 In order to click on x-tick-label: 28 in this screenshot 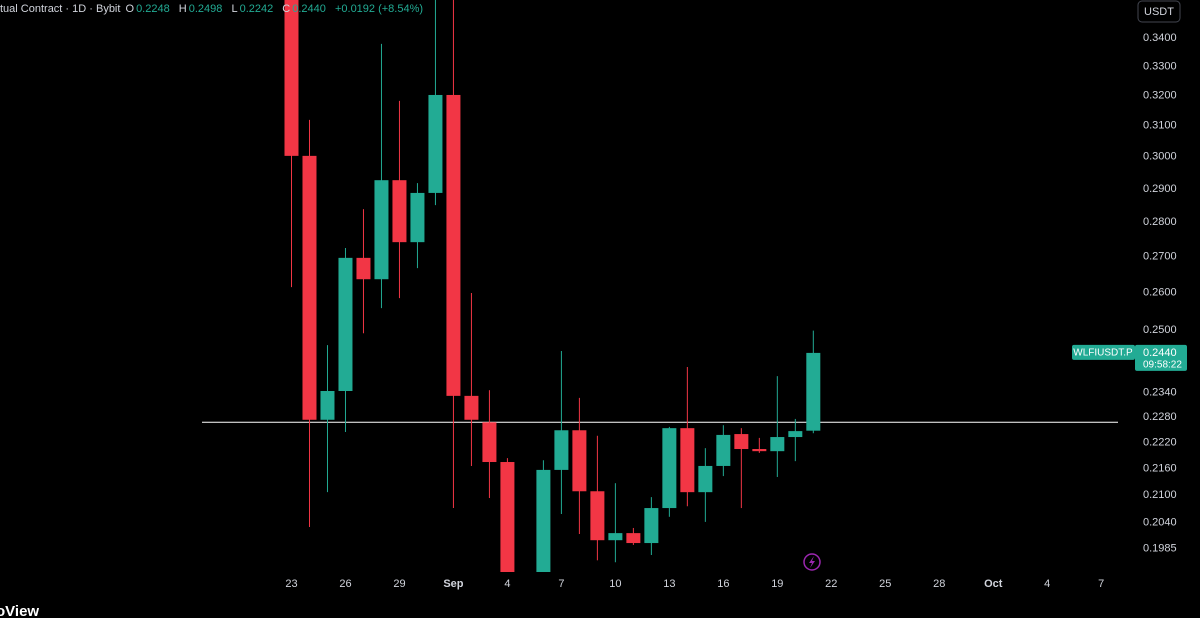, I will do `click(939, 584)`.